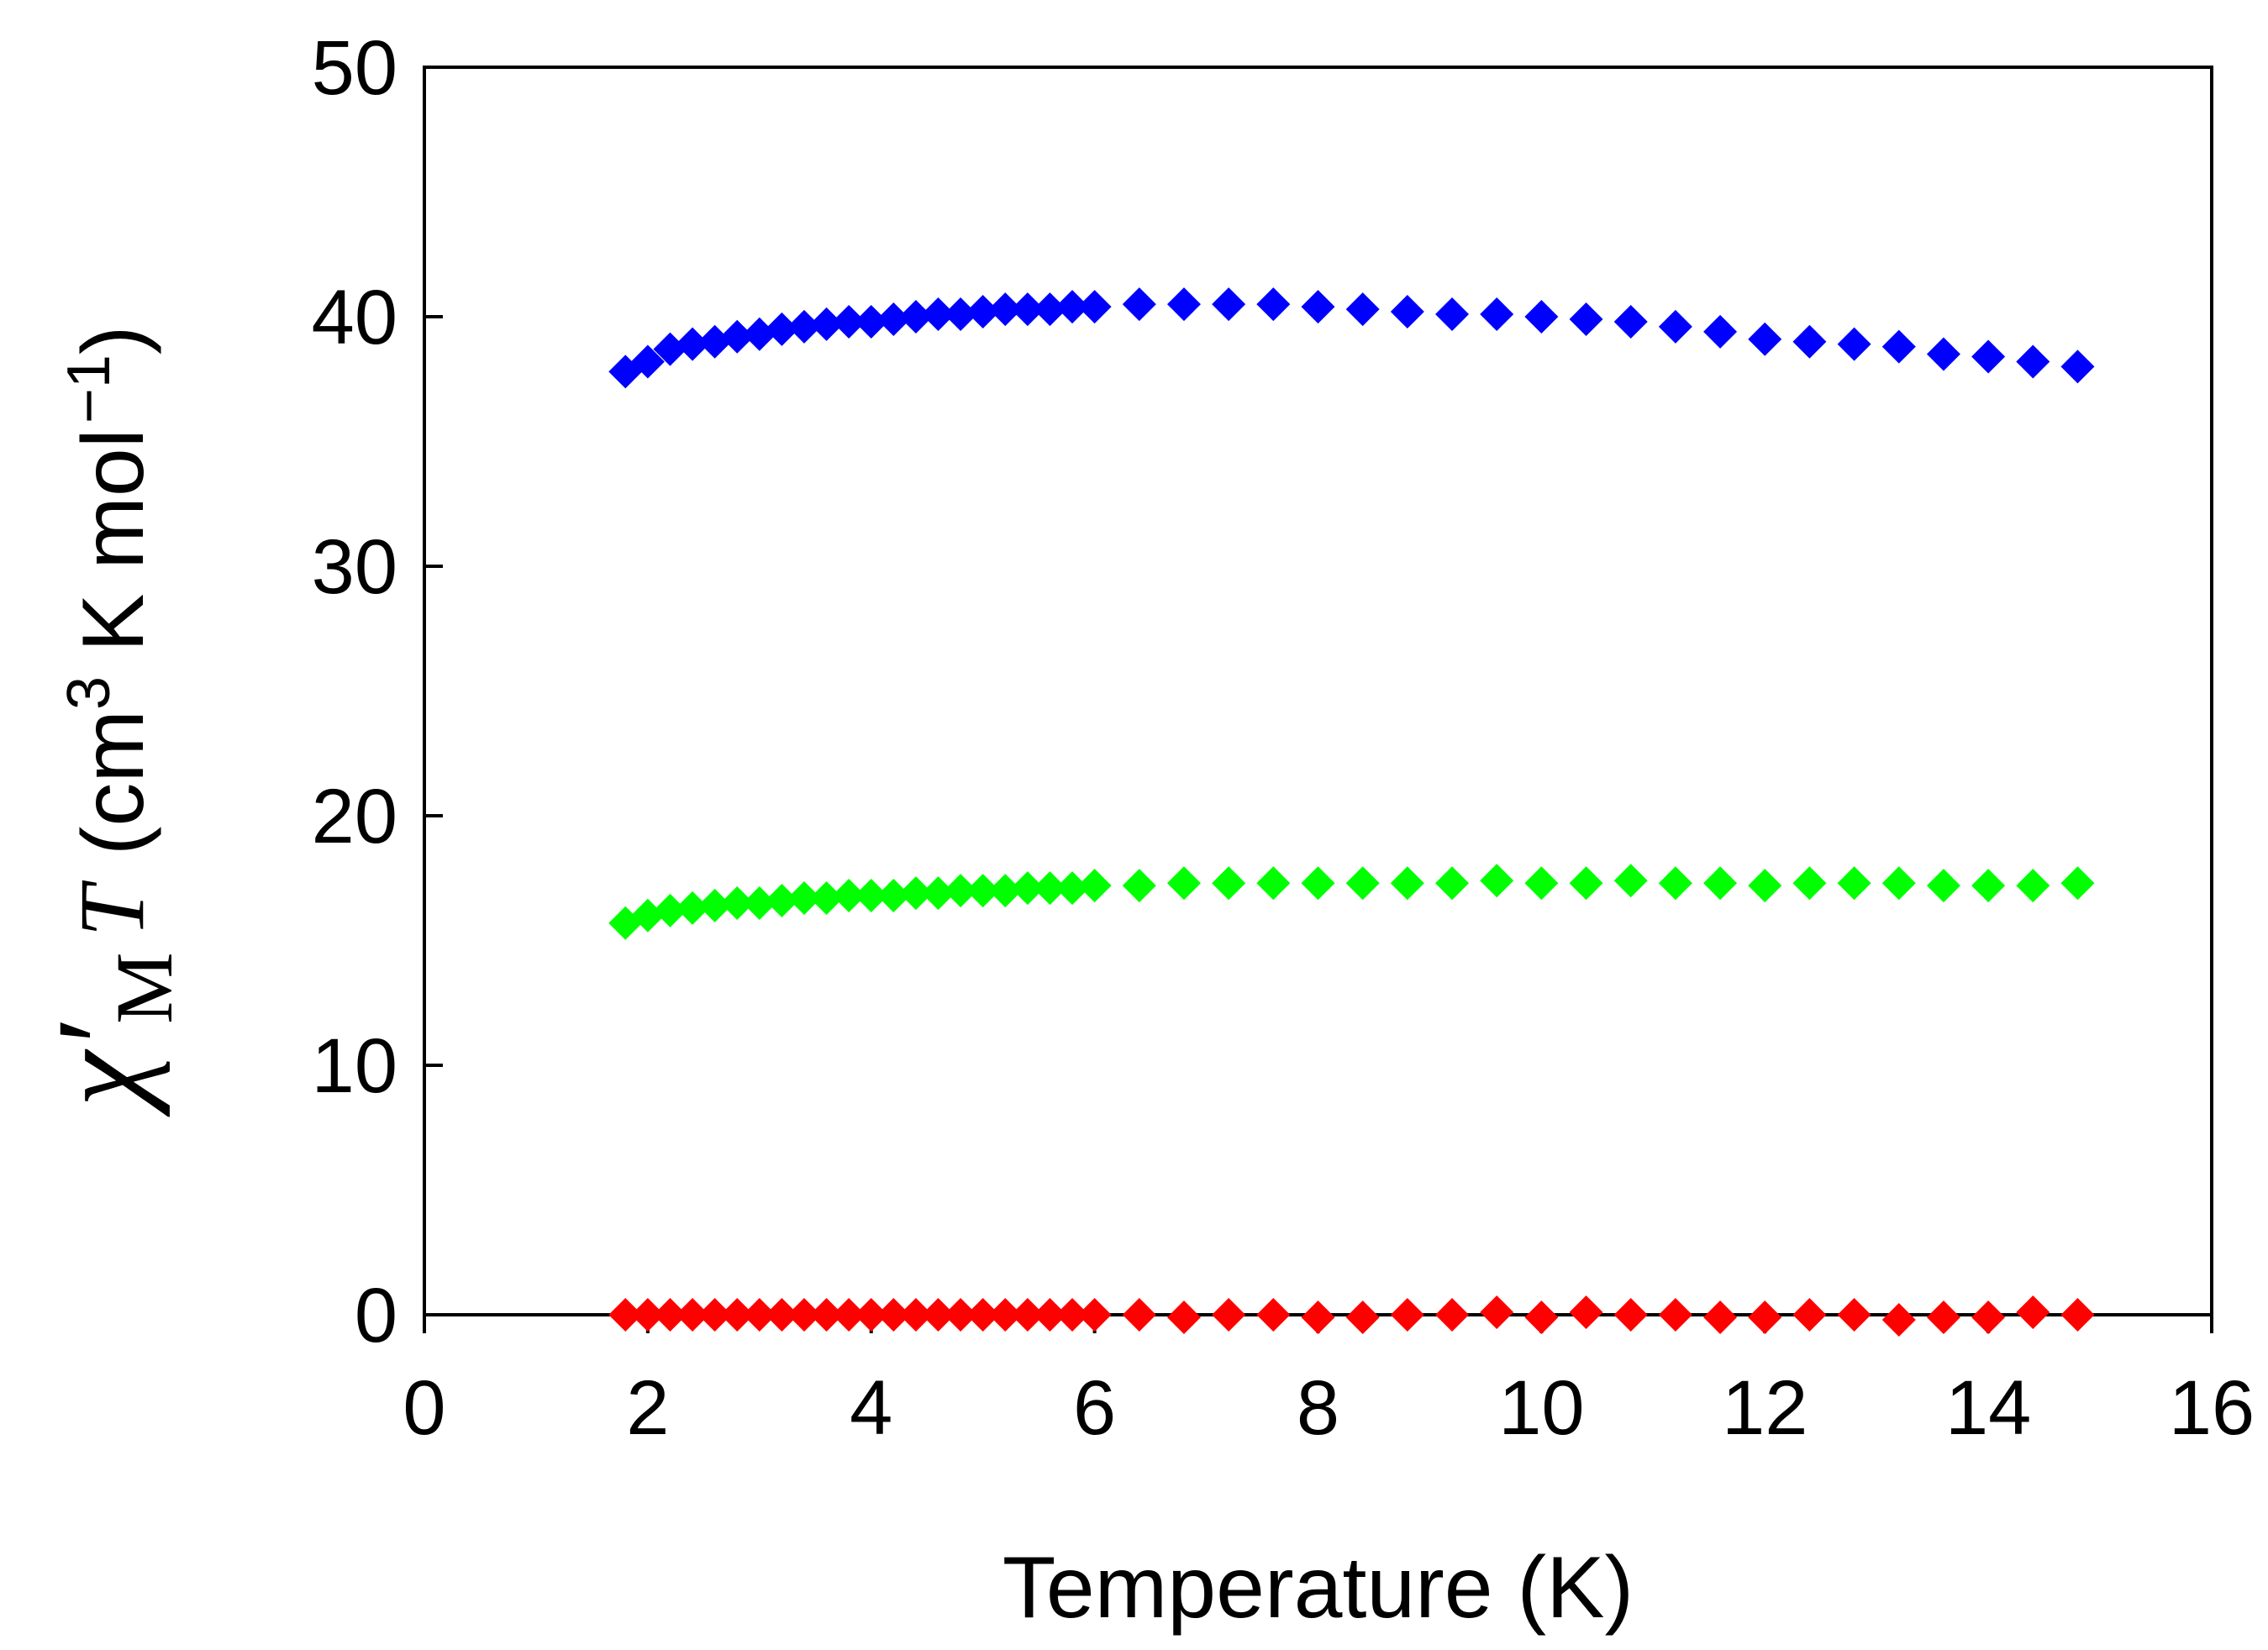  What do you see at coordinates (354, 567) in the screenshot?
I see `y-tick-label: 30` at bounding box center [354, 567].